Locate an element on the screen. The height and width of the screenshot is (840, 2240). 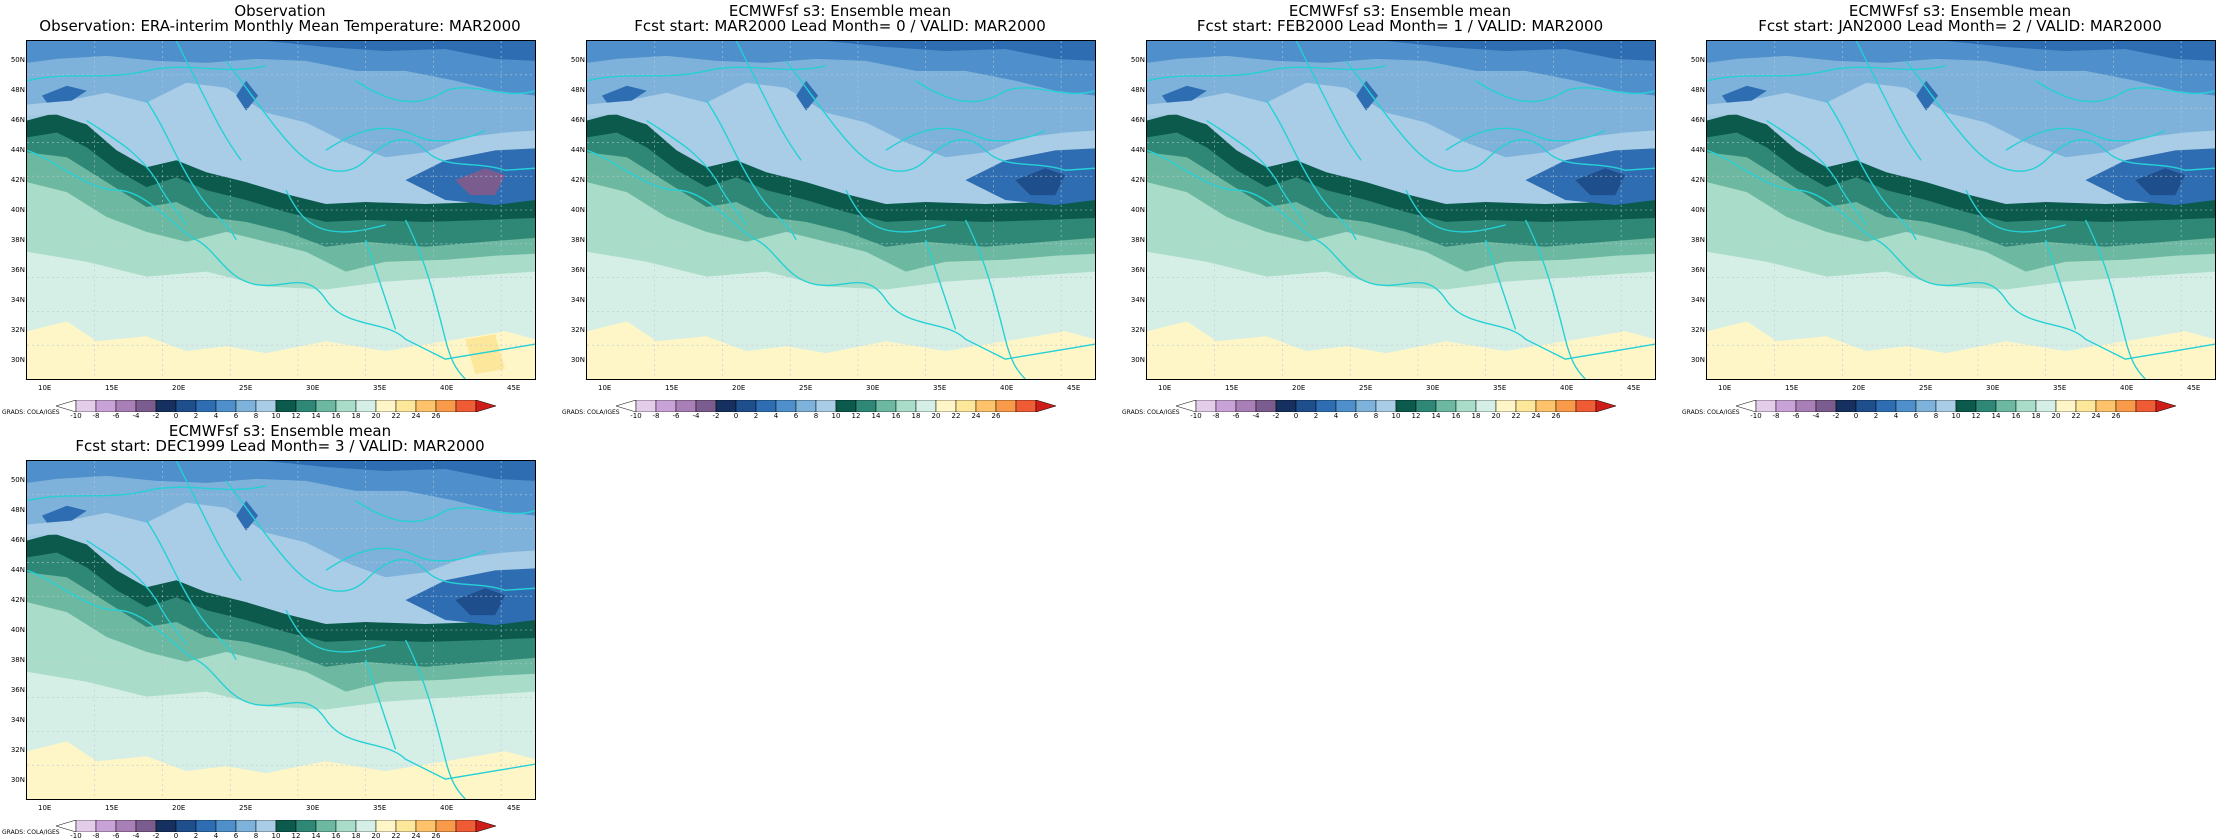
lon-tick-label: 25E is located at coordinates (1926, 388).